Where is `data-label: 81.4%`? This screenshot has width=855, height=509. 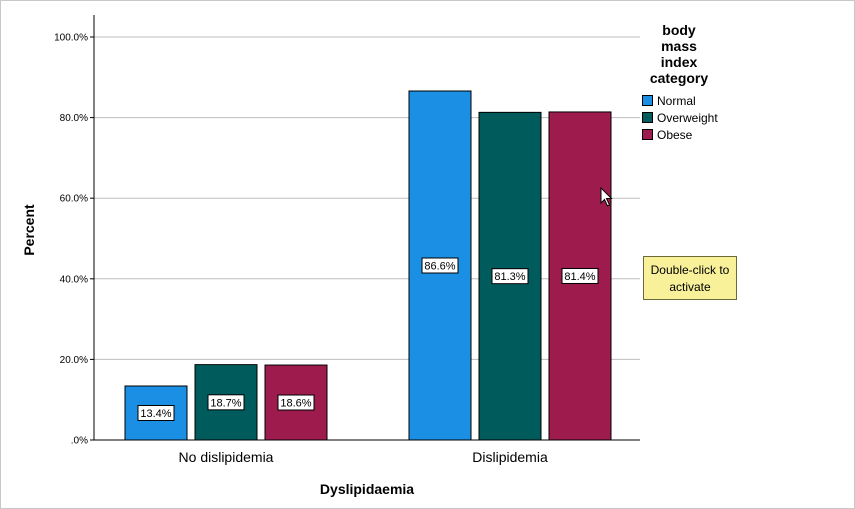 data-label: 81.4% is located at coordinates (579, 277).